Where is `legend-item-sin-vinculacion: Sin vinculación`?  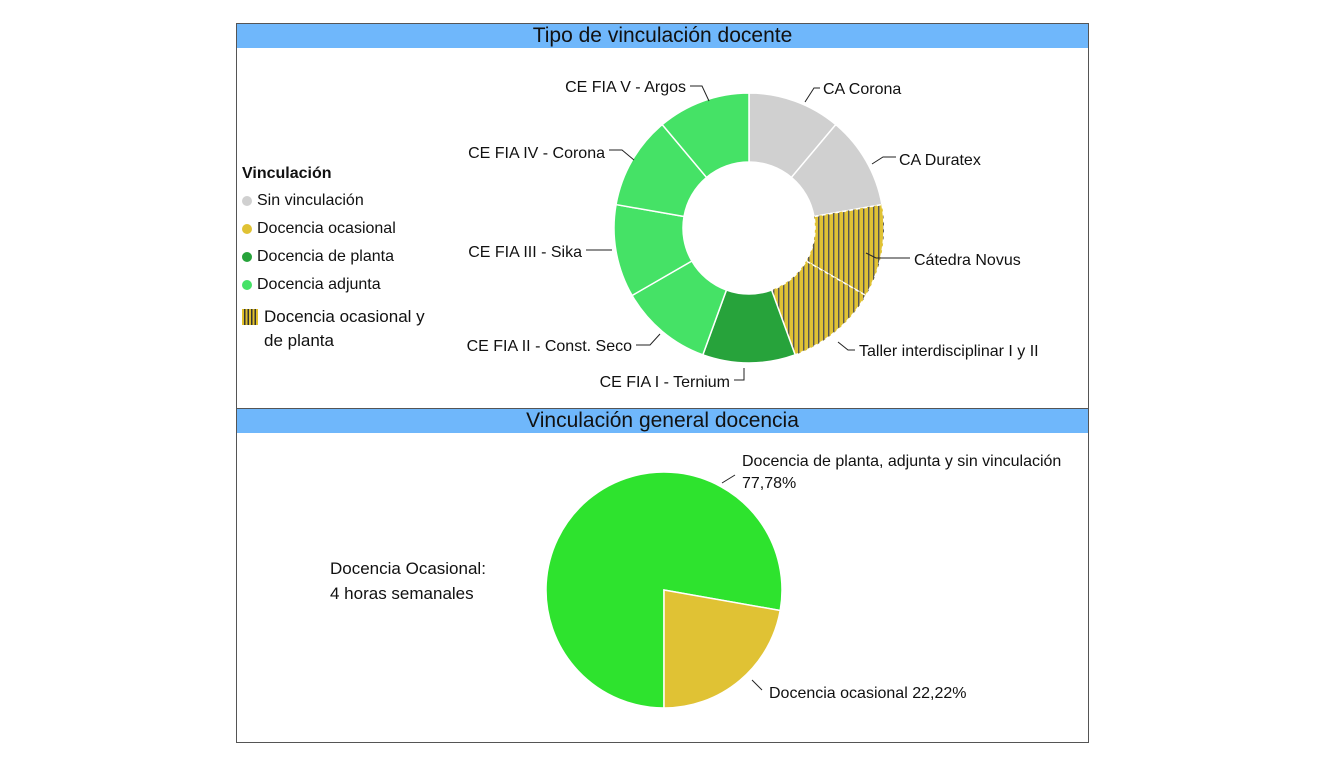 legend-item-sin-vinculacion: Sin vinculación is located at coordinates (333, 201).